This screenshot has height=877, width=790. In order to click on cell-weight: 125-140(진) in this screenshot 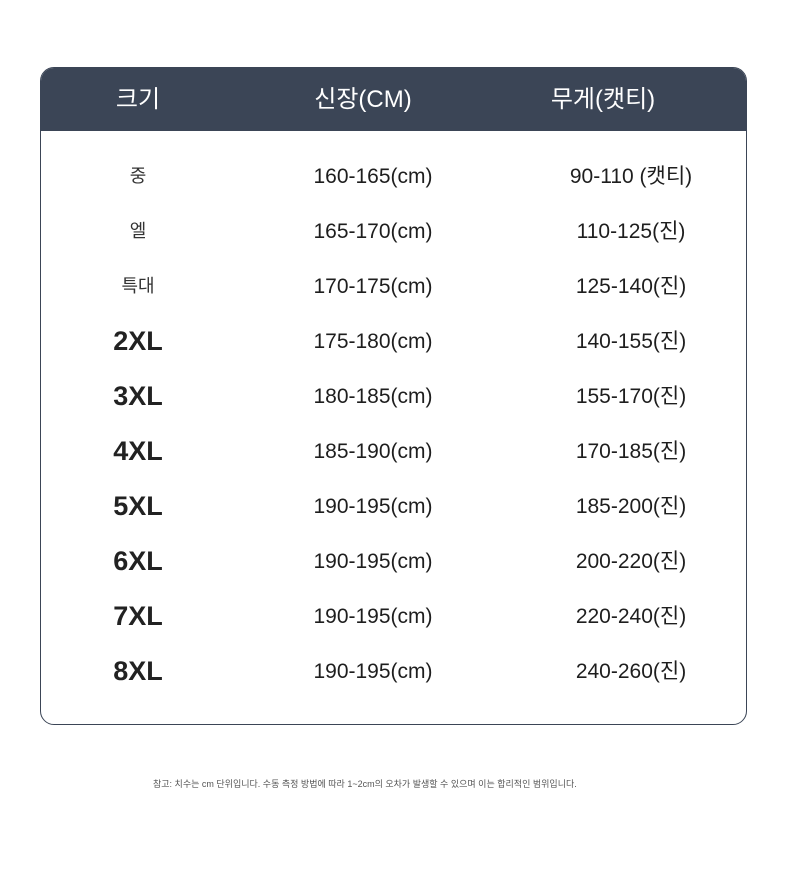, I will do `click(631, 286)`.